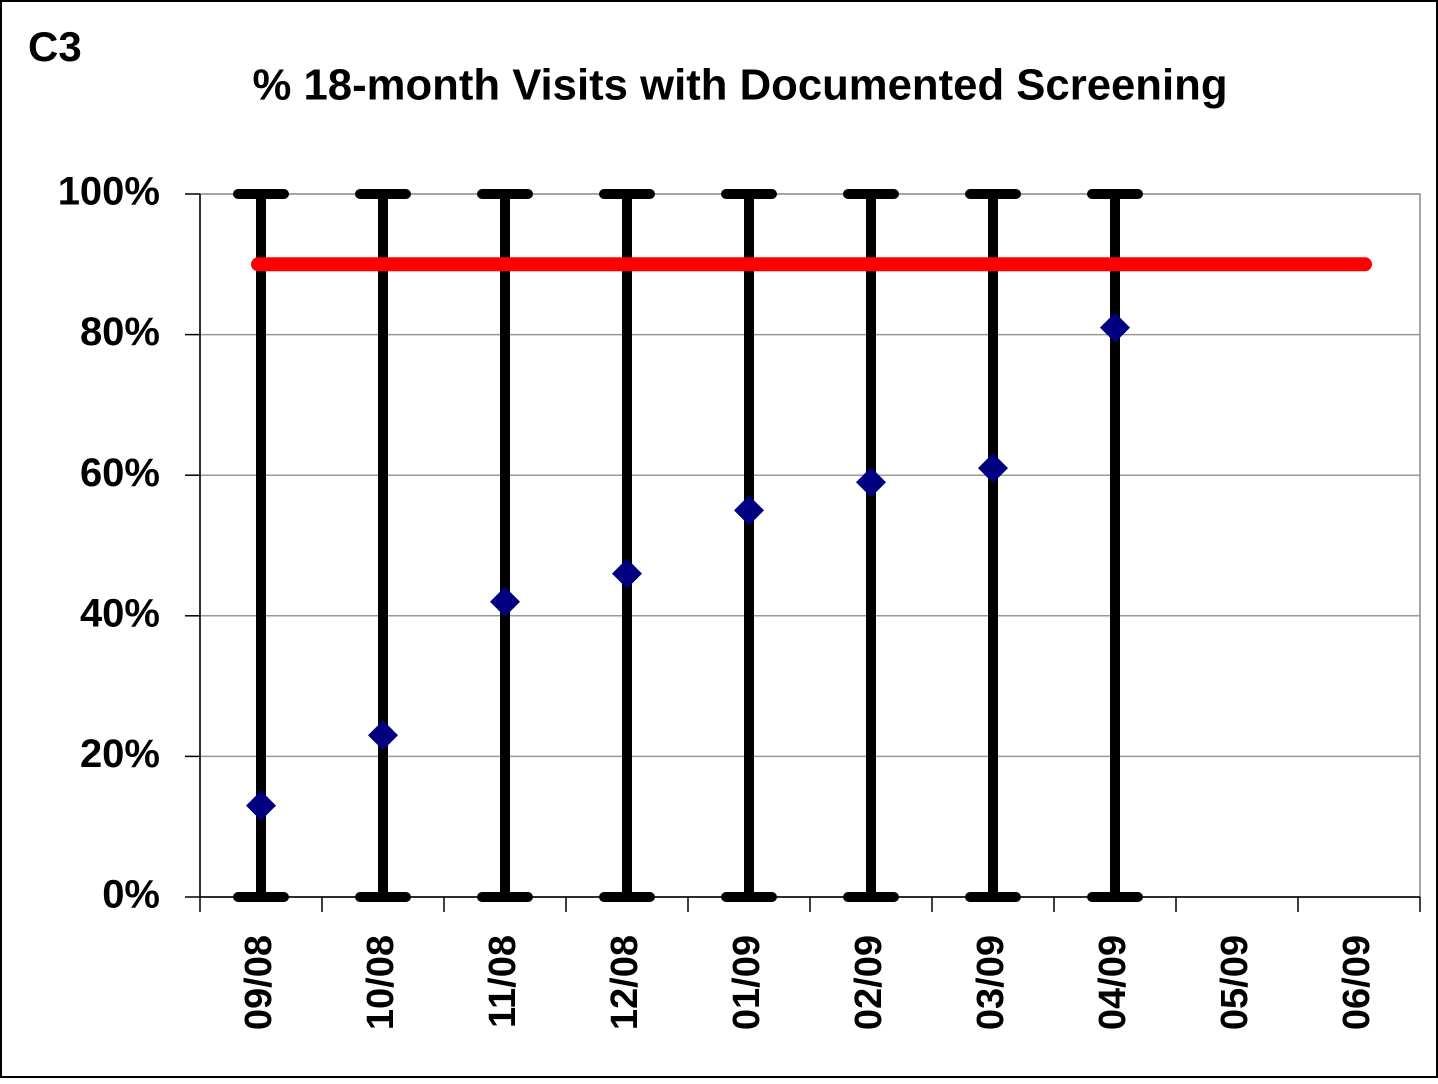 The height and width of the screenshot is (1084, 1438). I want to click on x-tick-label: 06/09, so click(1357, 982).